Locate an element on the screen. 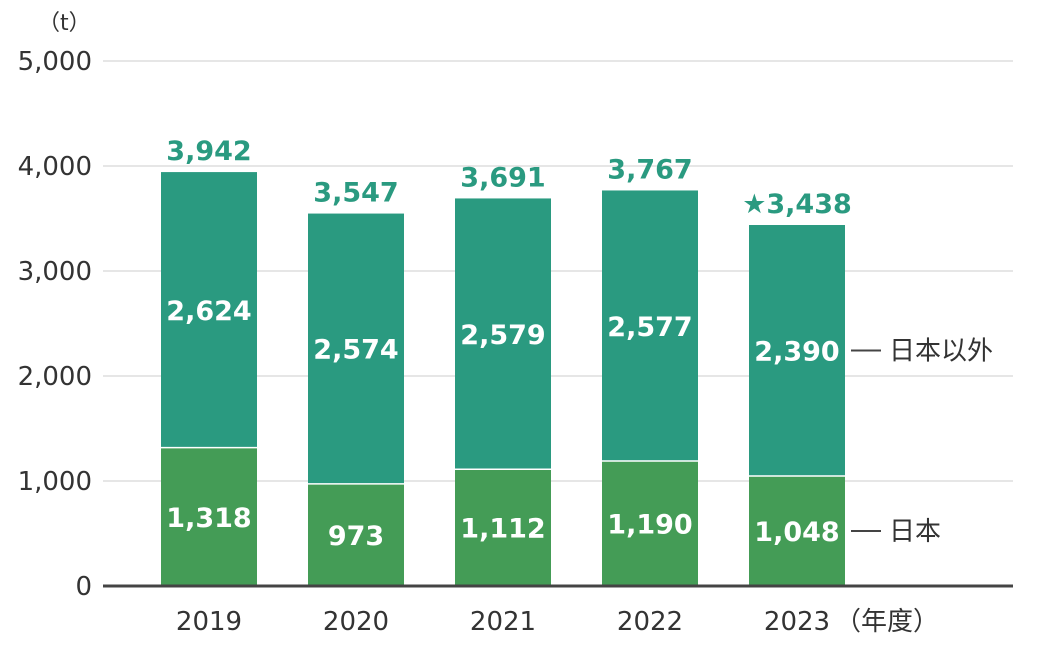 Image resolution: width=1043 pixels, height=650 pixels. y-tick-label: 1,000 is located at coordinates (55, 482).